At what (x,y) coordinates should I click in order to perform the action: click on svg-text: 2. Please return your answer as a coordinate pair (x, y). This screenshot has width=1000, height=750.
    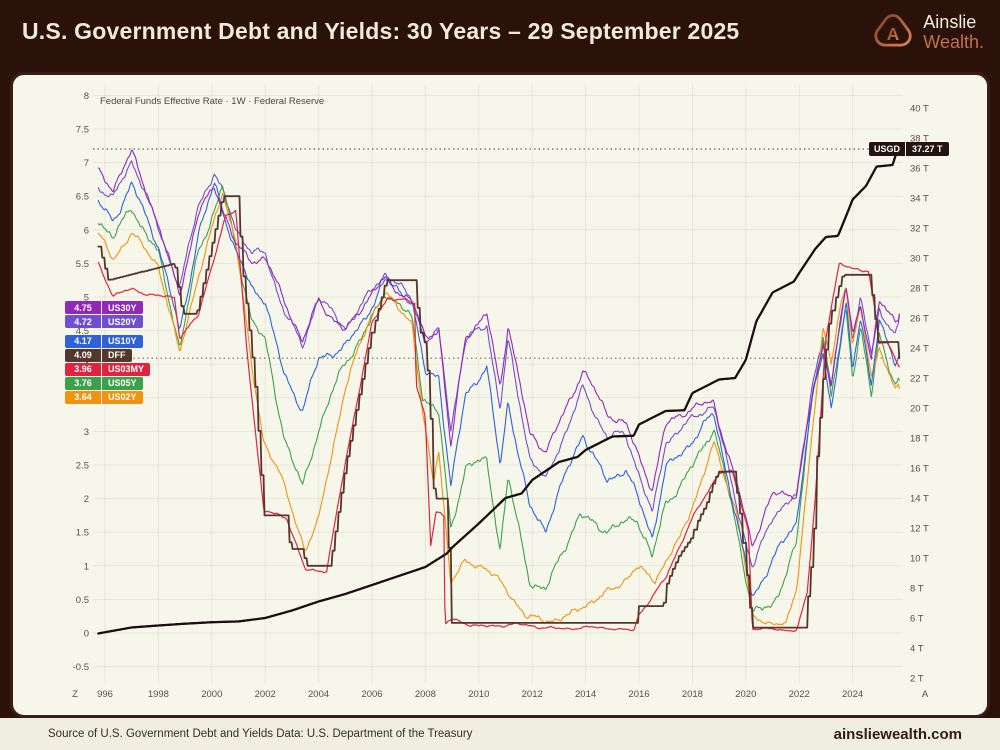
    Looking at the image, I should click on (86, 499).